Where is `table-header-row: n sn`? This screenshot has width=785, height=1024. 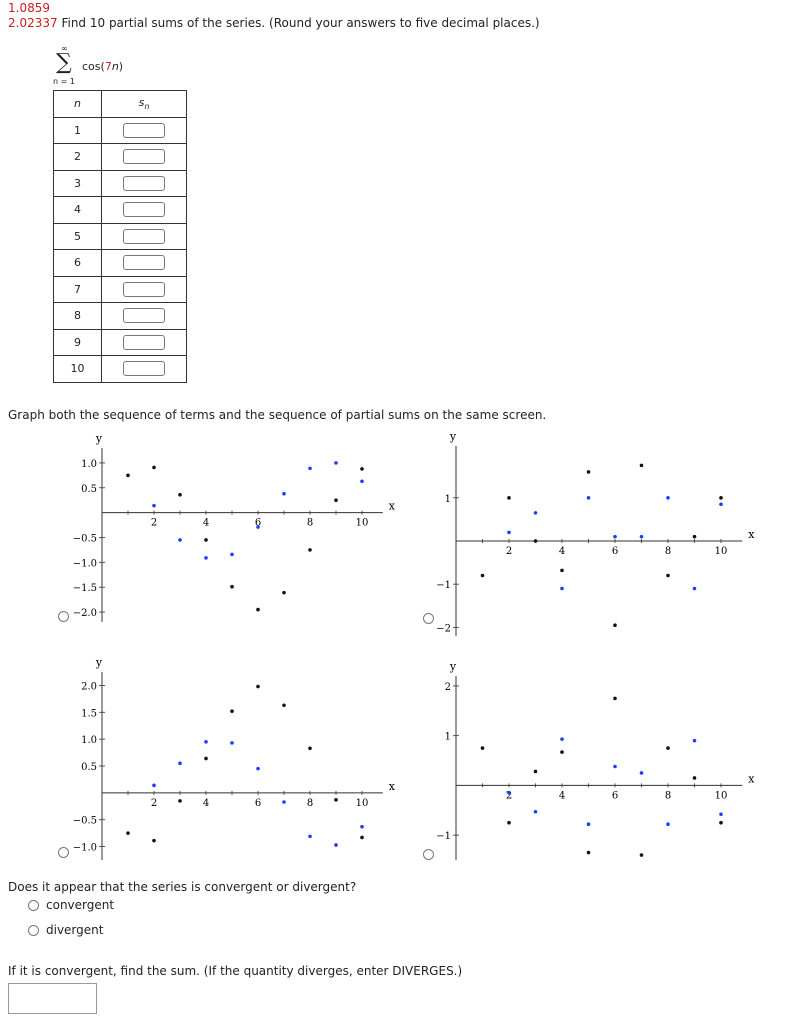
table-header-row: n sn is located at coordinates (120, 104).